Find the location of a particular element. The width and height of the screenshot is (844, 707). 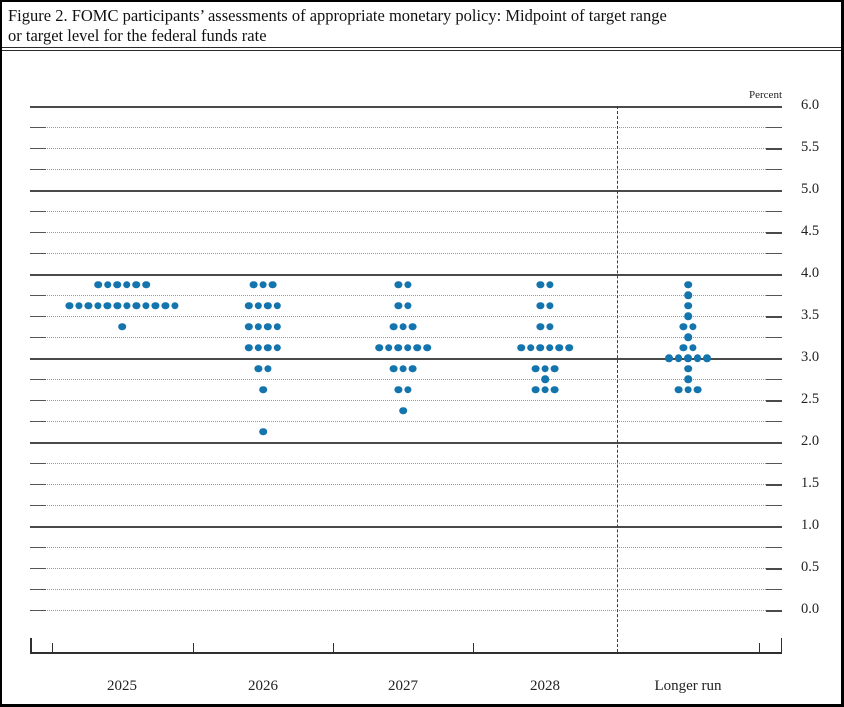

y-tick-right-1.25 is located at coordinates (774, 506).